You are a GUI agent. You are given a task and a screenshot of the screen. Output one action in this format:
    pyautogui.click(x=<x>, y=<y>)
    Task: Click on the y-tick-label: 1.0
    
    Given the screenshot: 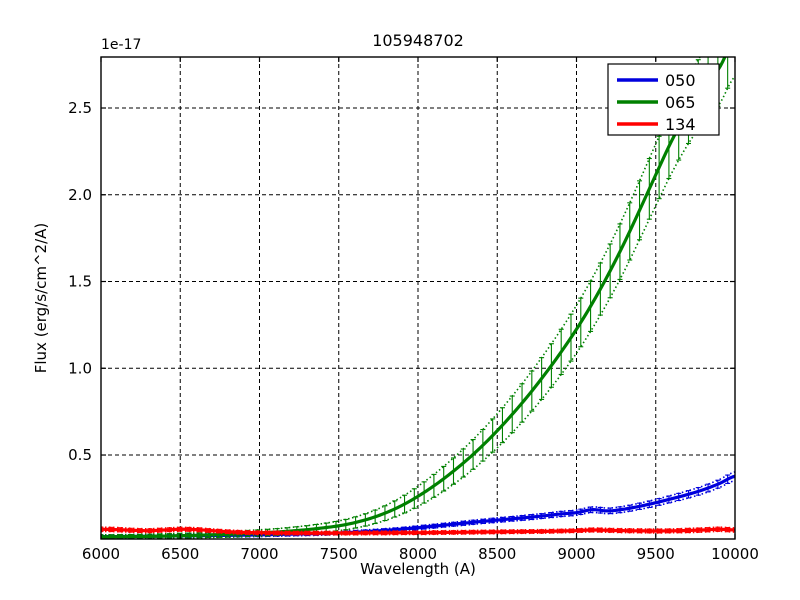 What is the action you would take?
    pyautogui.click(x=80, y=368)
    